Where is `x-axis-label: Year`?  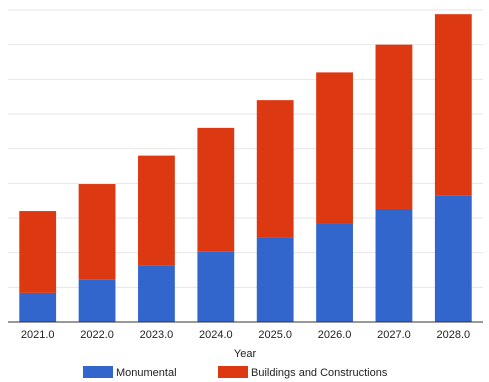 x-axis-label: Year is located at coordinates (245, 354).